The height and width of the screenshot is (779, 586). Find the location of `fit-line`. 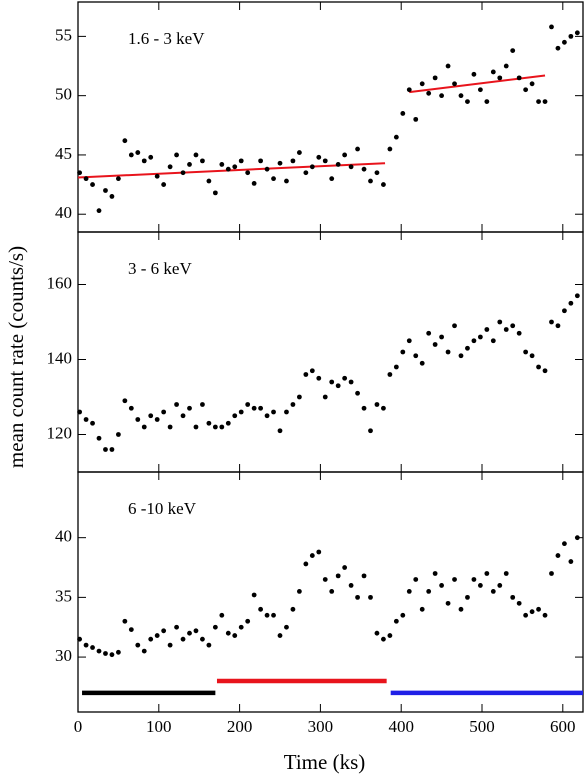

fit-line is located at coordinates (231, 170).